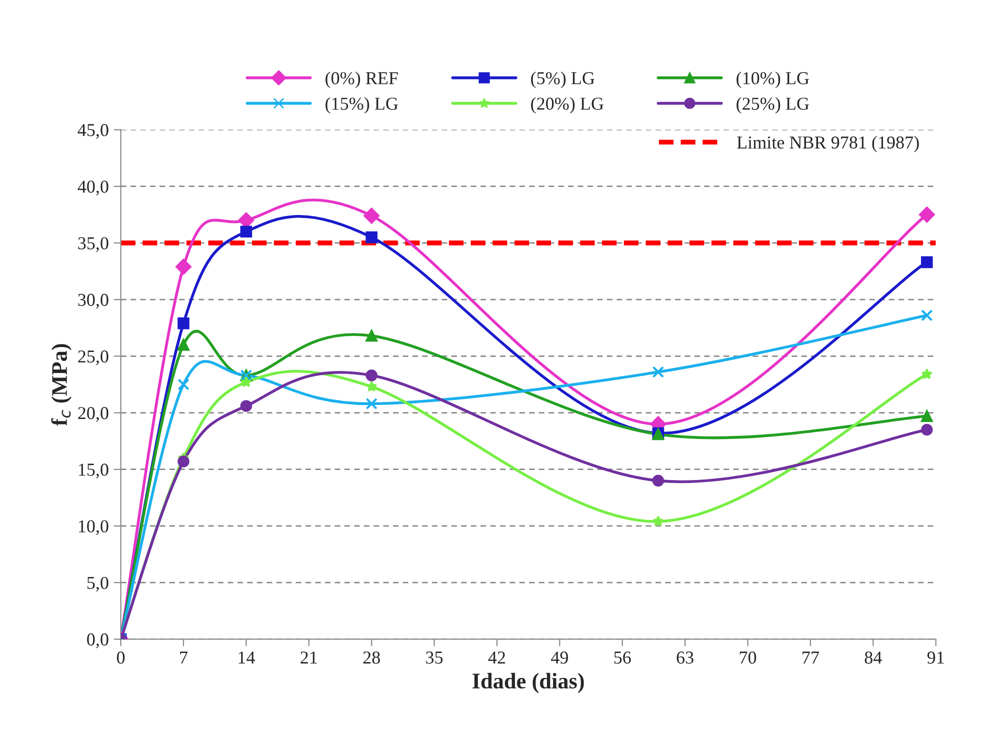  I want to click on x-tick-label: 77, so click(810, 658).